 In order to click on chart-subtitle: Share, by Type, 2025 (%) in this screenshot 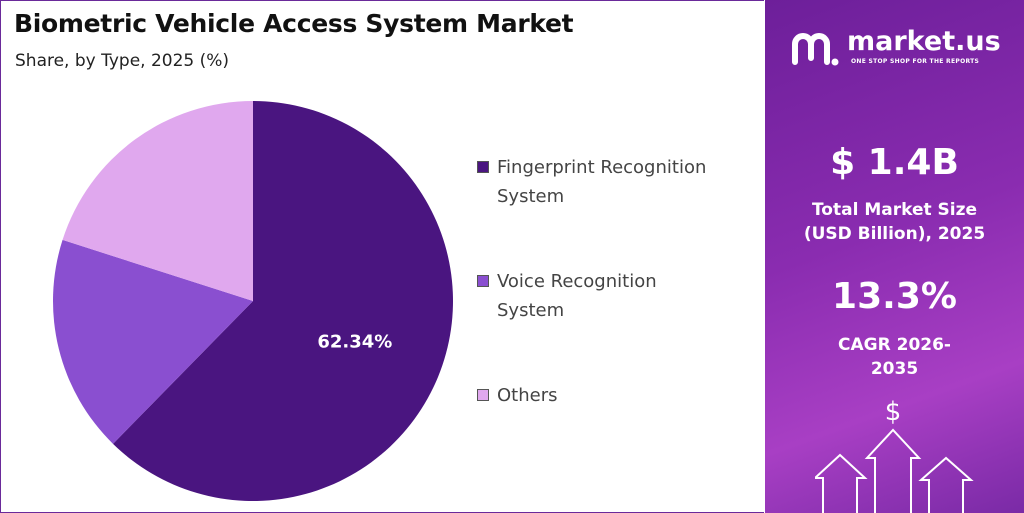, I will do `click(122, 61)`.